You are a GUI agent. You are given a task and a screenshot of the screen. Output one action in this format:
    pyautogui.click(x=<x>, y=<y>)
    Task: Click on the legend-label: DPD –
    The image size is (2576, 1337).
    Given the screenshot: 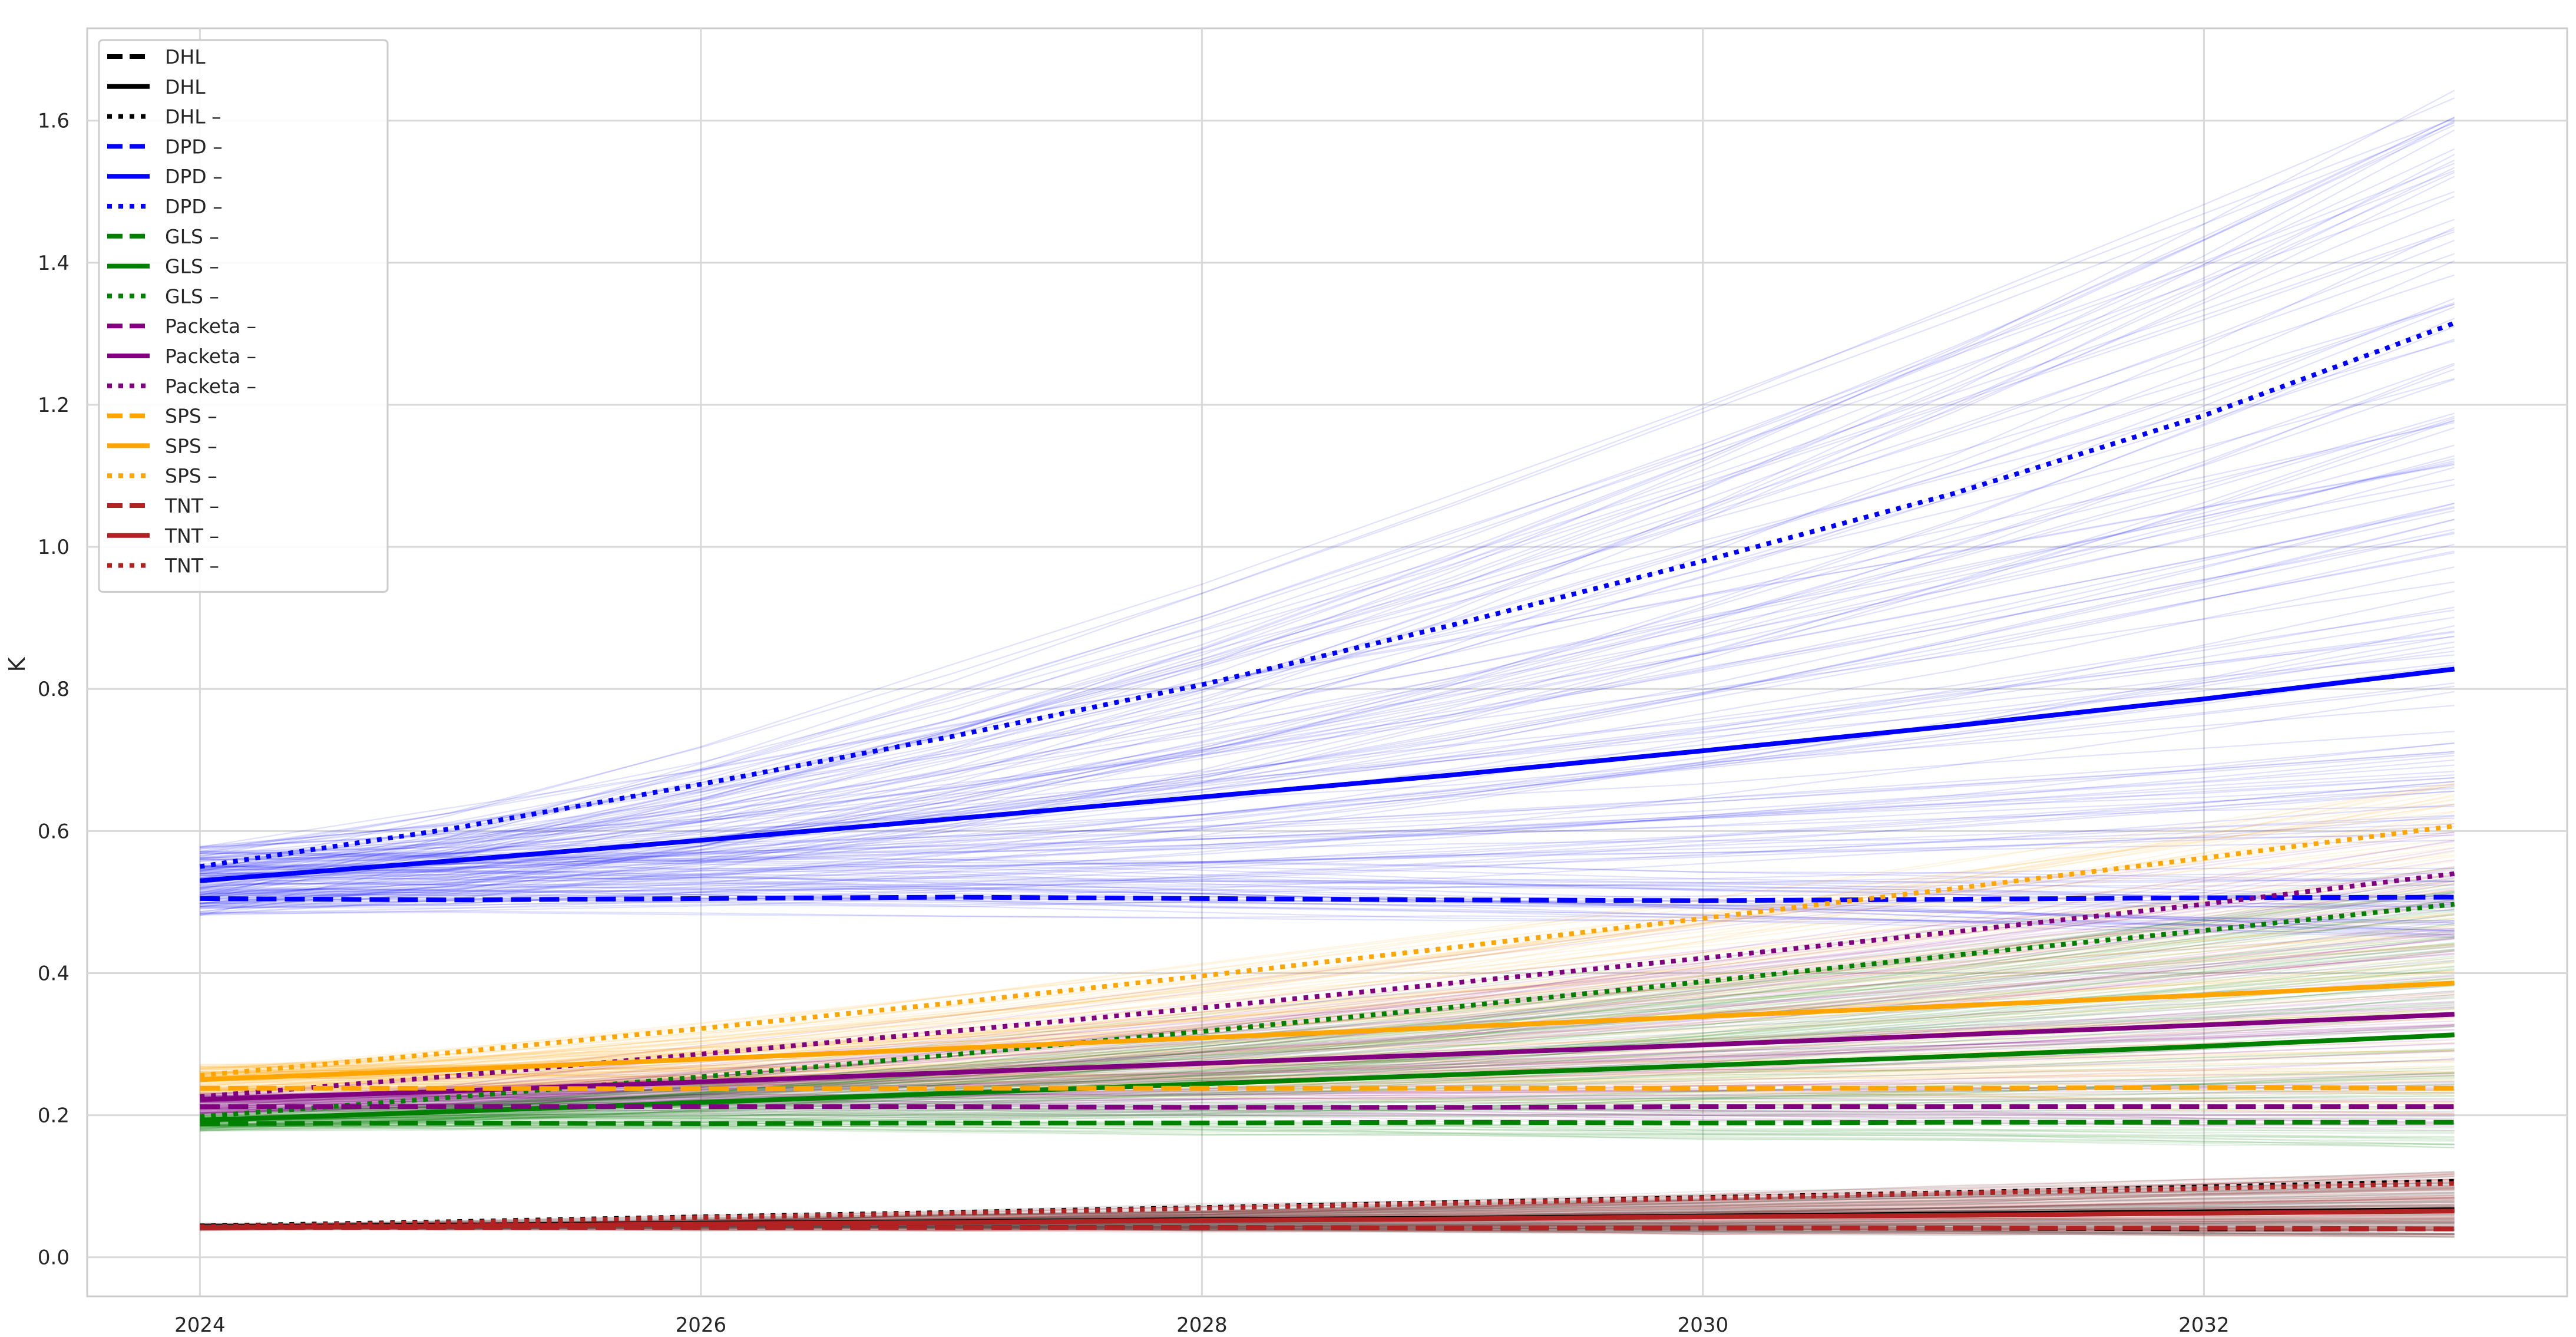 What is the action you would take?
    pyautogui.click(x=194, y=146)
    